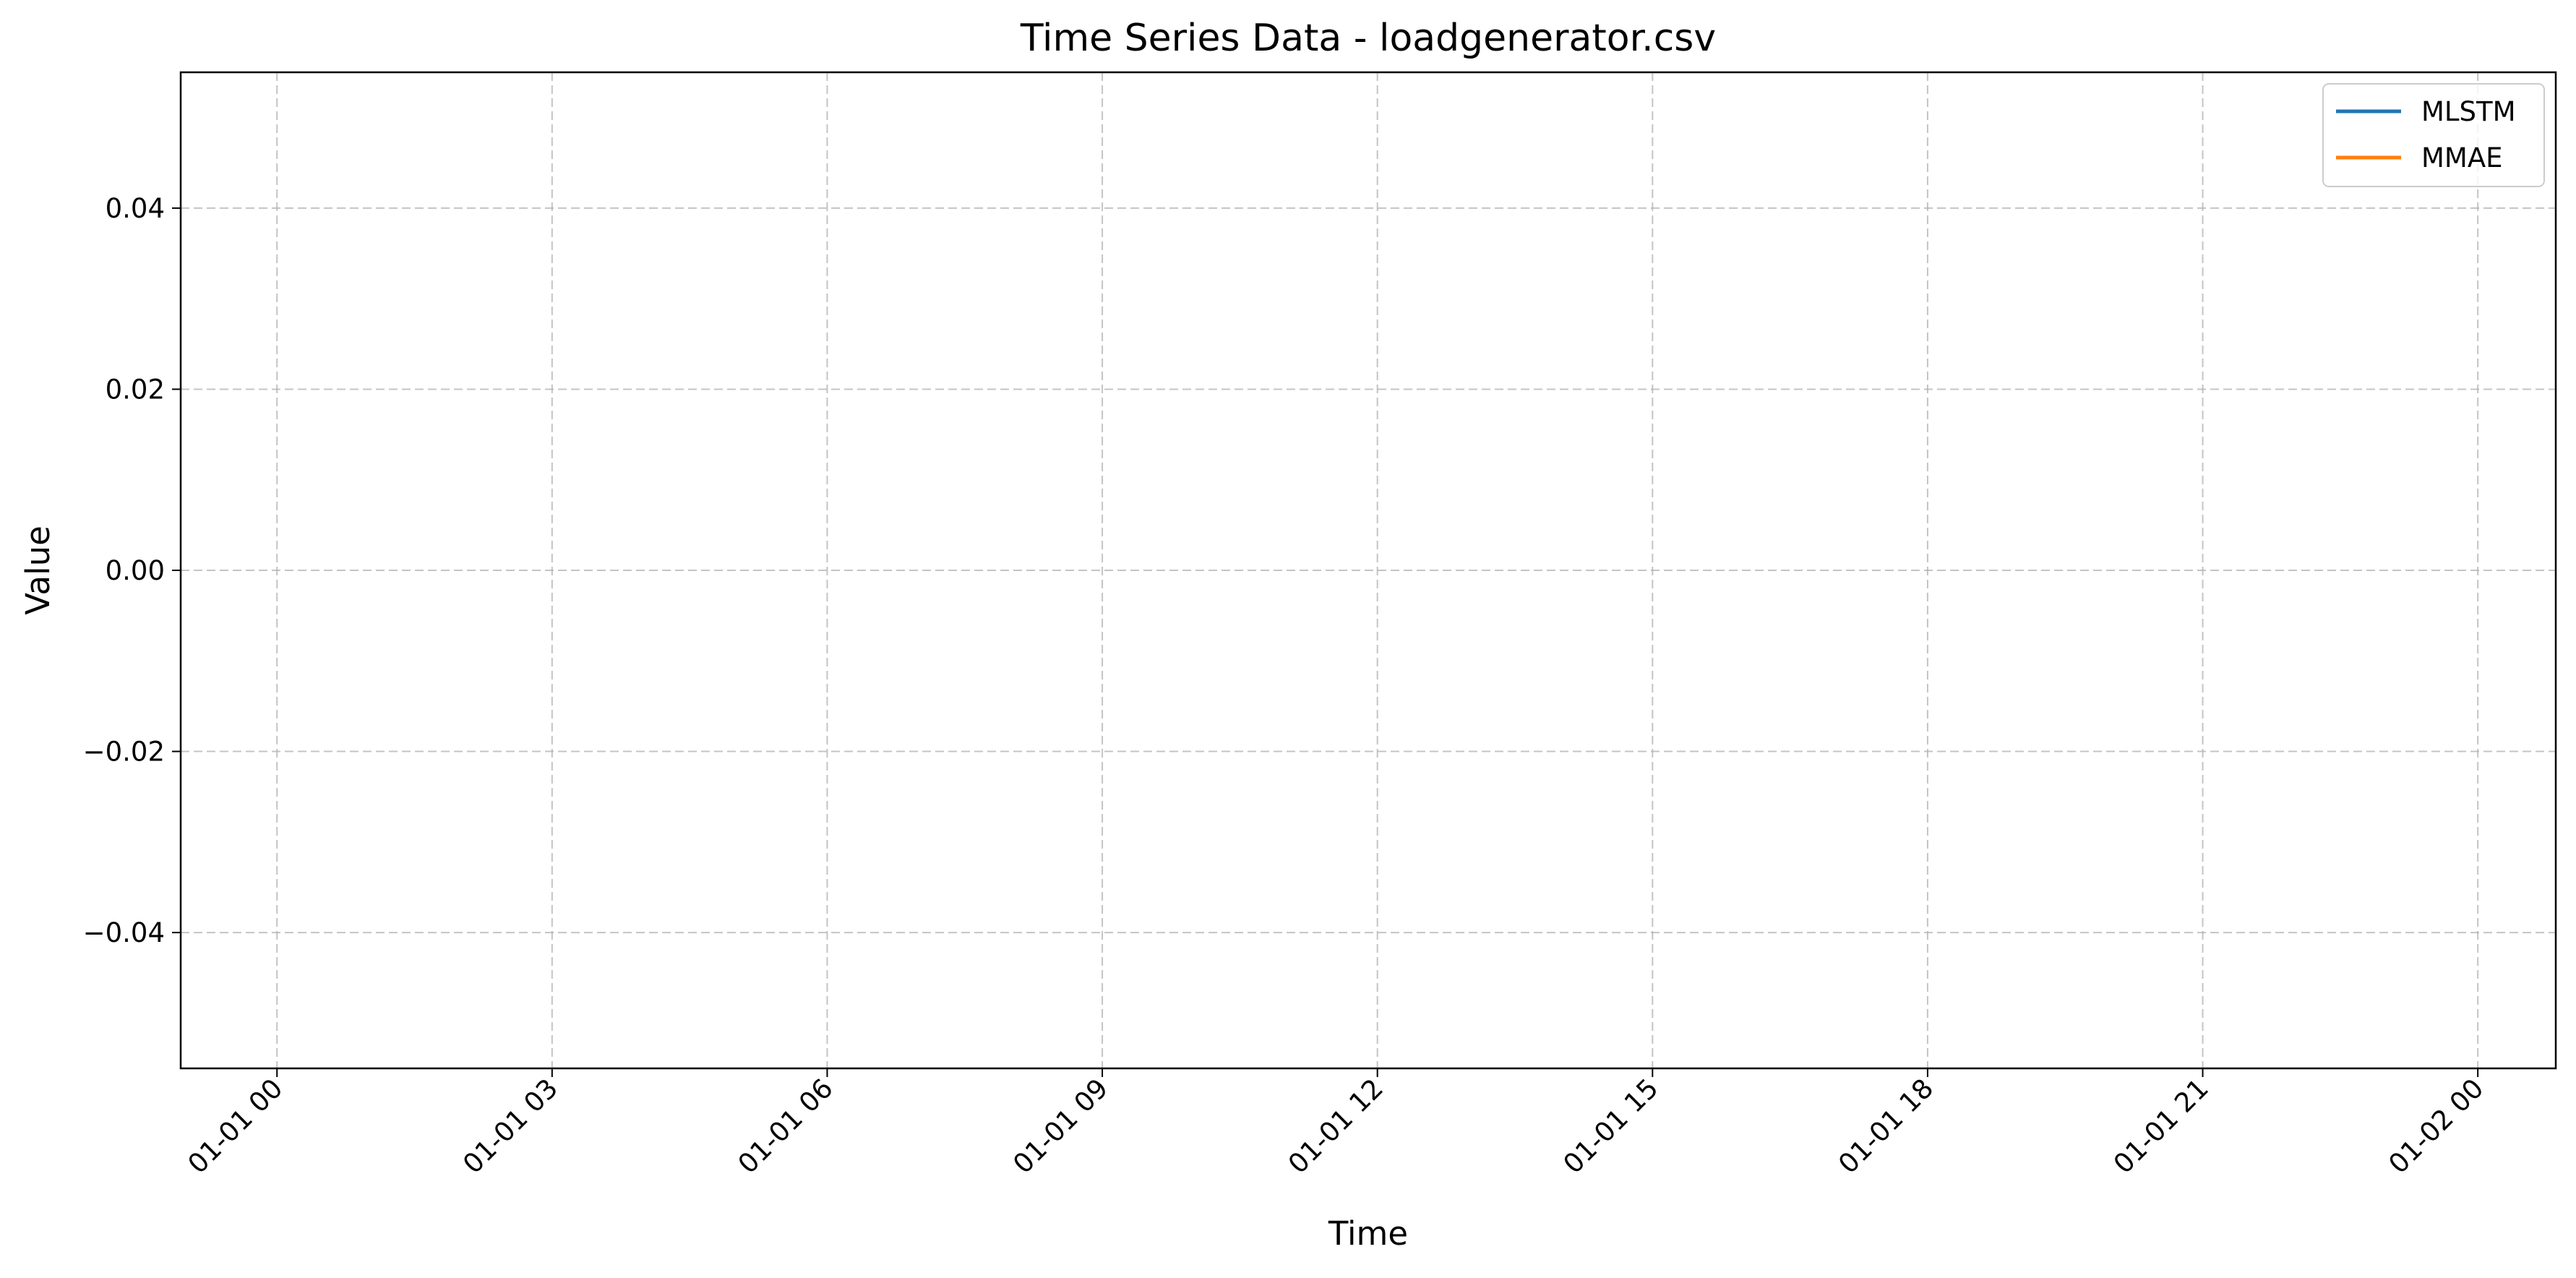  Describe the element at coordinates (135, 570) in the screenshot. I see `y-tick-label: 0.00` at that location.